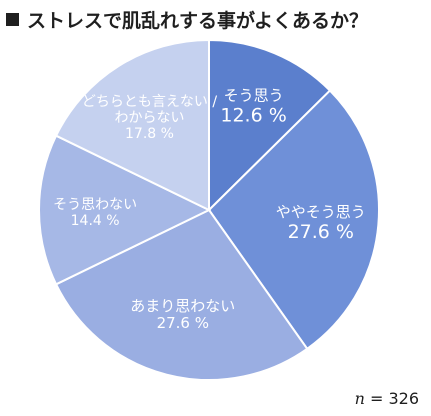 The width and height of the screenshot is (431, 416). I want to click on pie-label-1: ややそう思う 27.6 %, so click(321, 223).